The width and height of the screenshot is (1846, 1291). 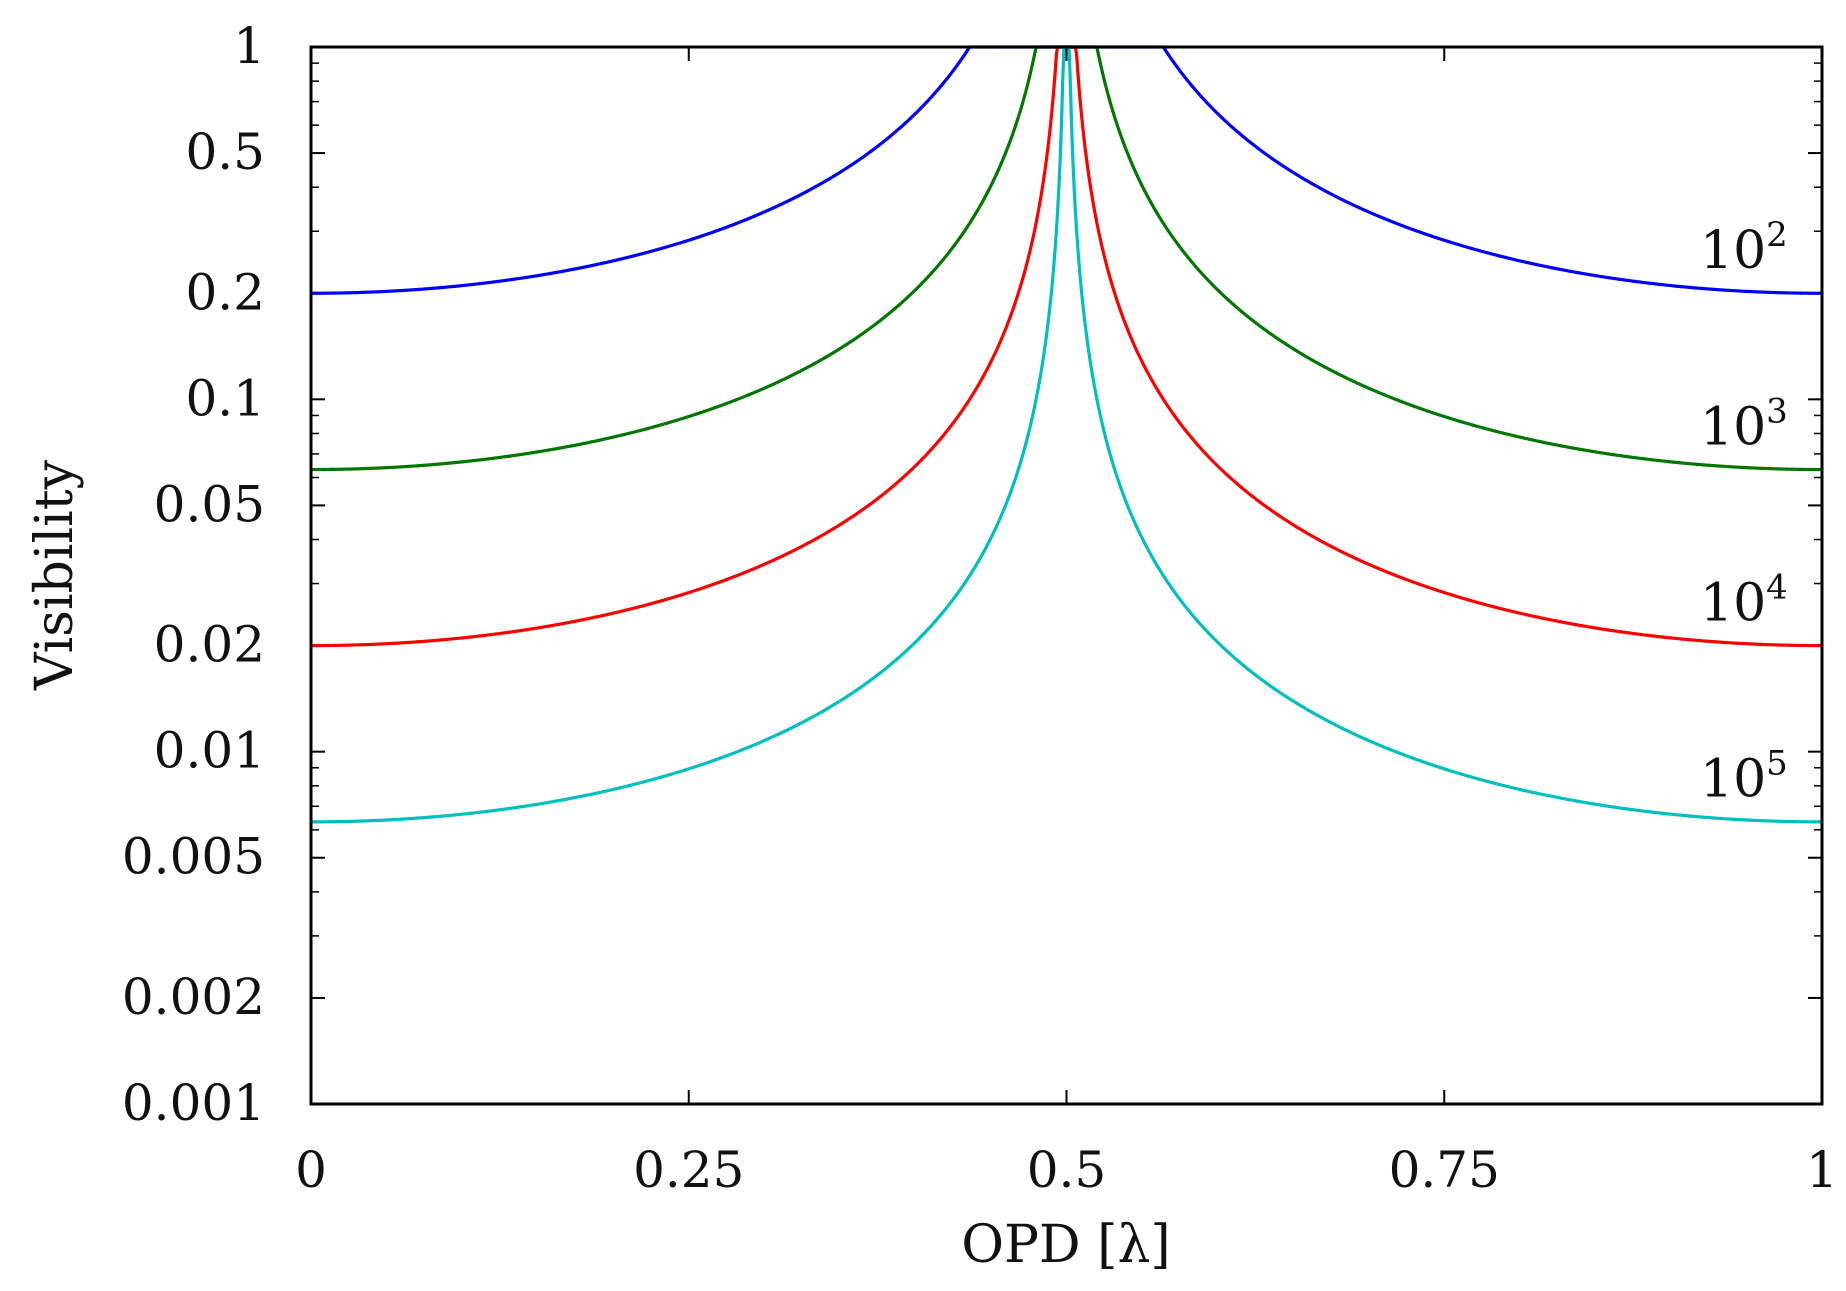 What do you see at coordinates (1744, 424) in the screenshot?
I see `series-label-103: 103` at bounding box center [1744, 424].